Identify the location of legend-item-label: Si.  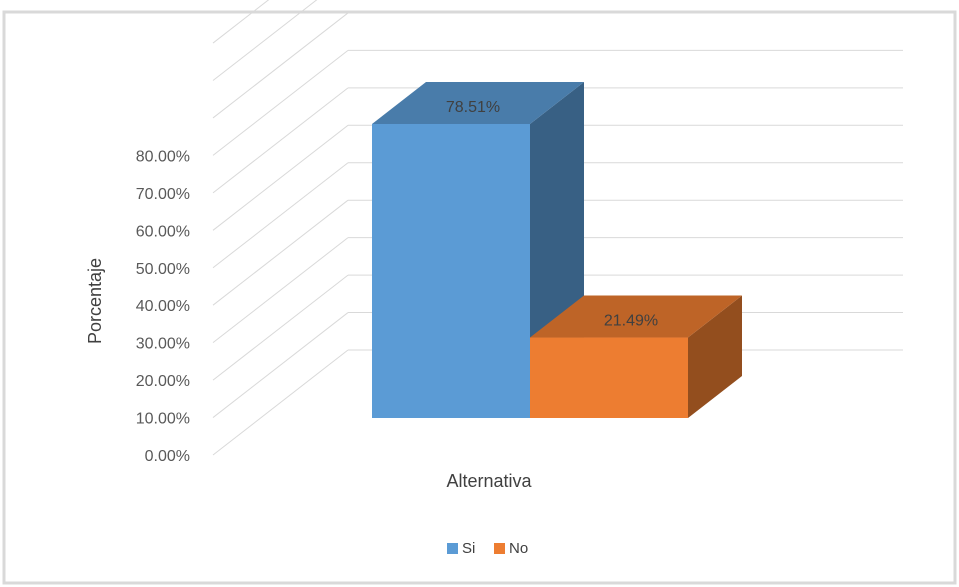
(468, 548).